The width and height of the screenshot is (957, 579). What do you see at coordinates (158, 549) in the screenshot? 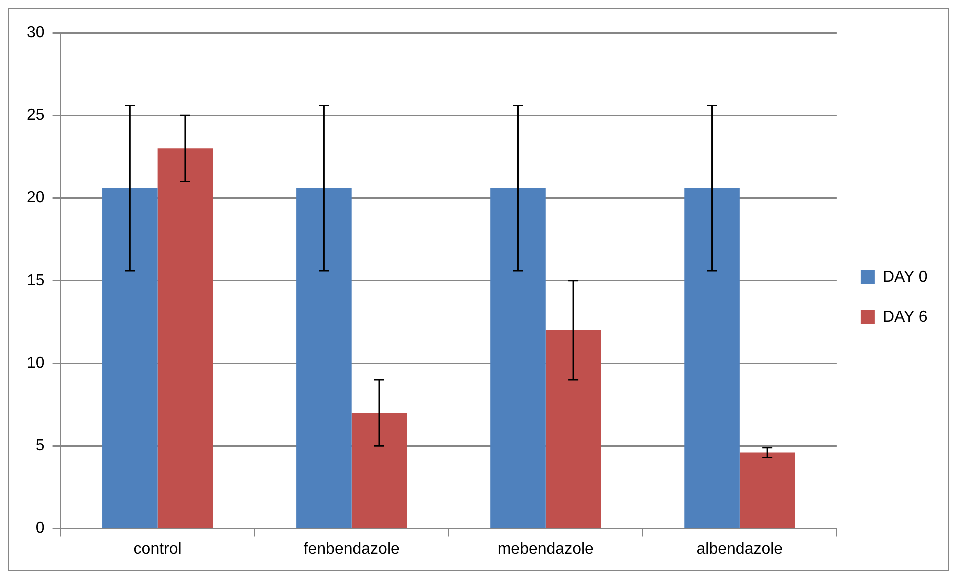
I see `x-tick-label: control` at bounding box center [158, 549].